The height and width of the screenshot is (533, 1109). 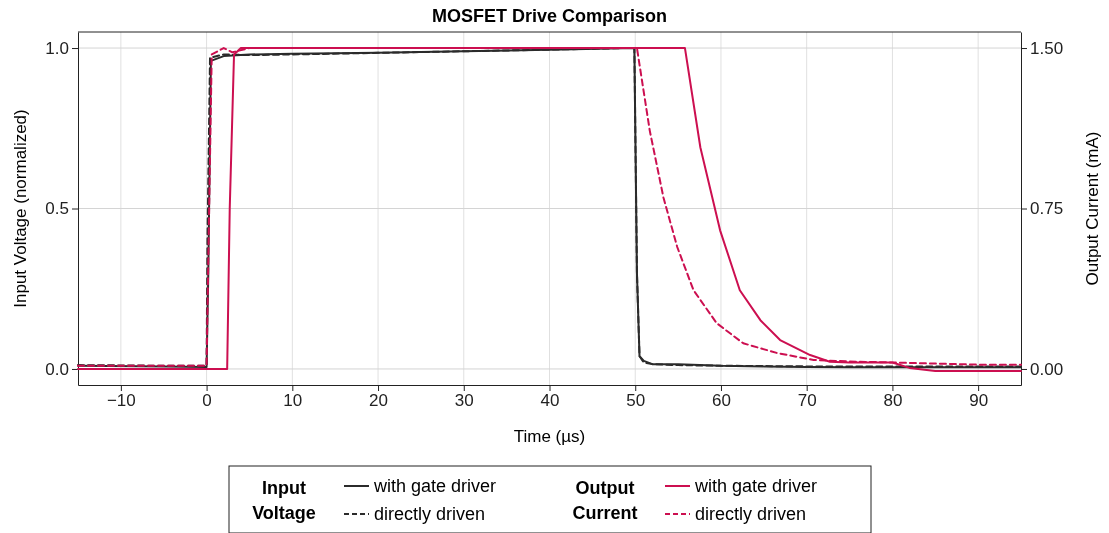 What do you see at coordinates (979, 401) in the screenshot?
I see `x-tick-label: 90` at bounding box center [979, 401].